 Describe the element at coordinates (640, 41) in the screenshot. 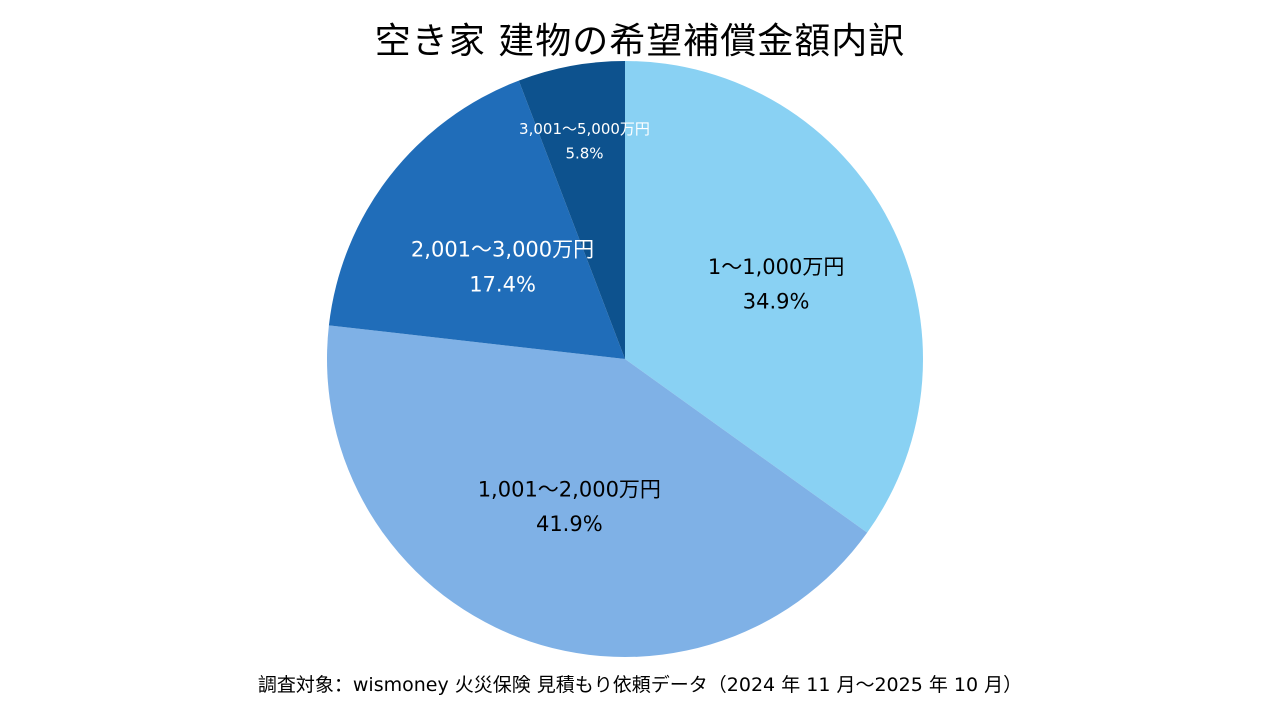

I see `chart-title: 空き家 建物の希望補償金額内訳` at that location.